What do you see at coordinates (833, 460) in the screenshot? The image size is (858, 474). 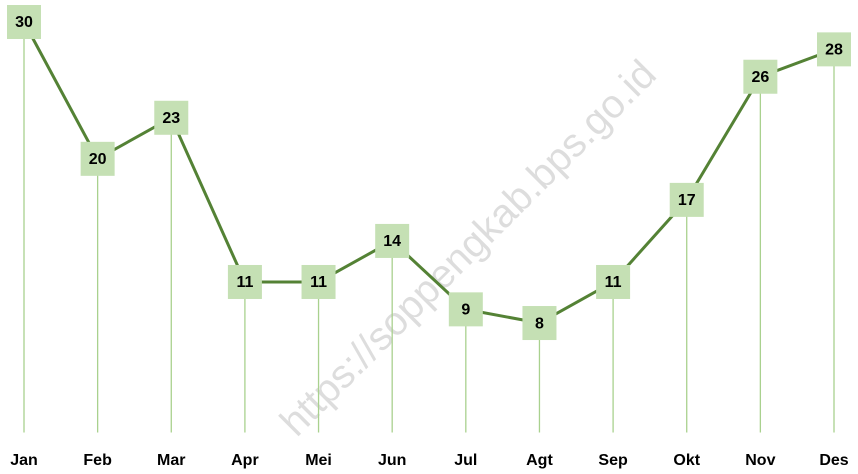 I see `x-tick-label: Des` at bounding box center [833, 460].